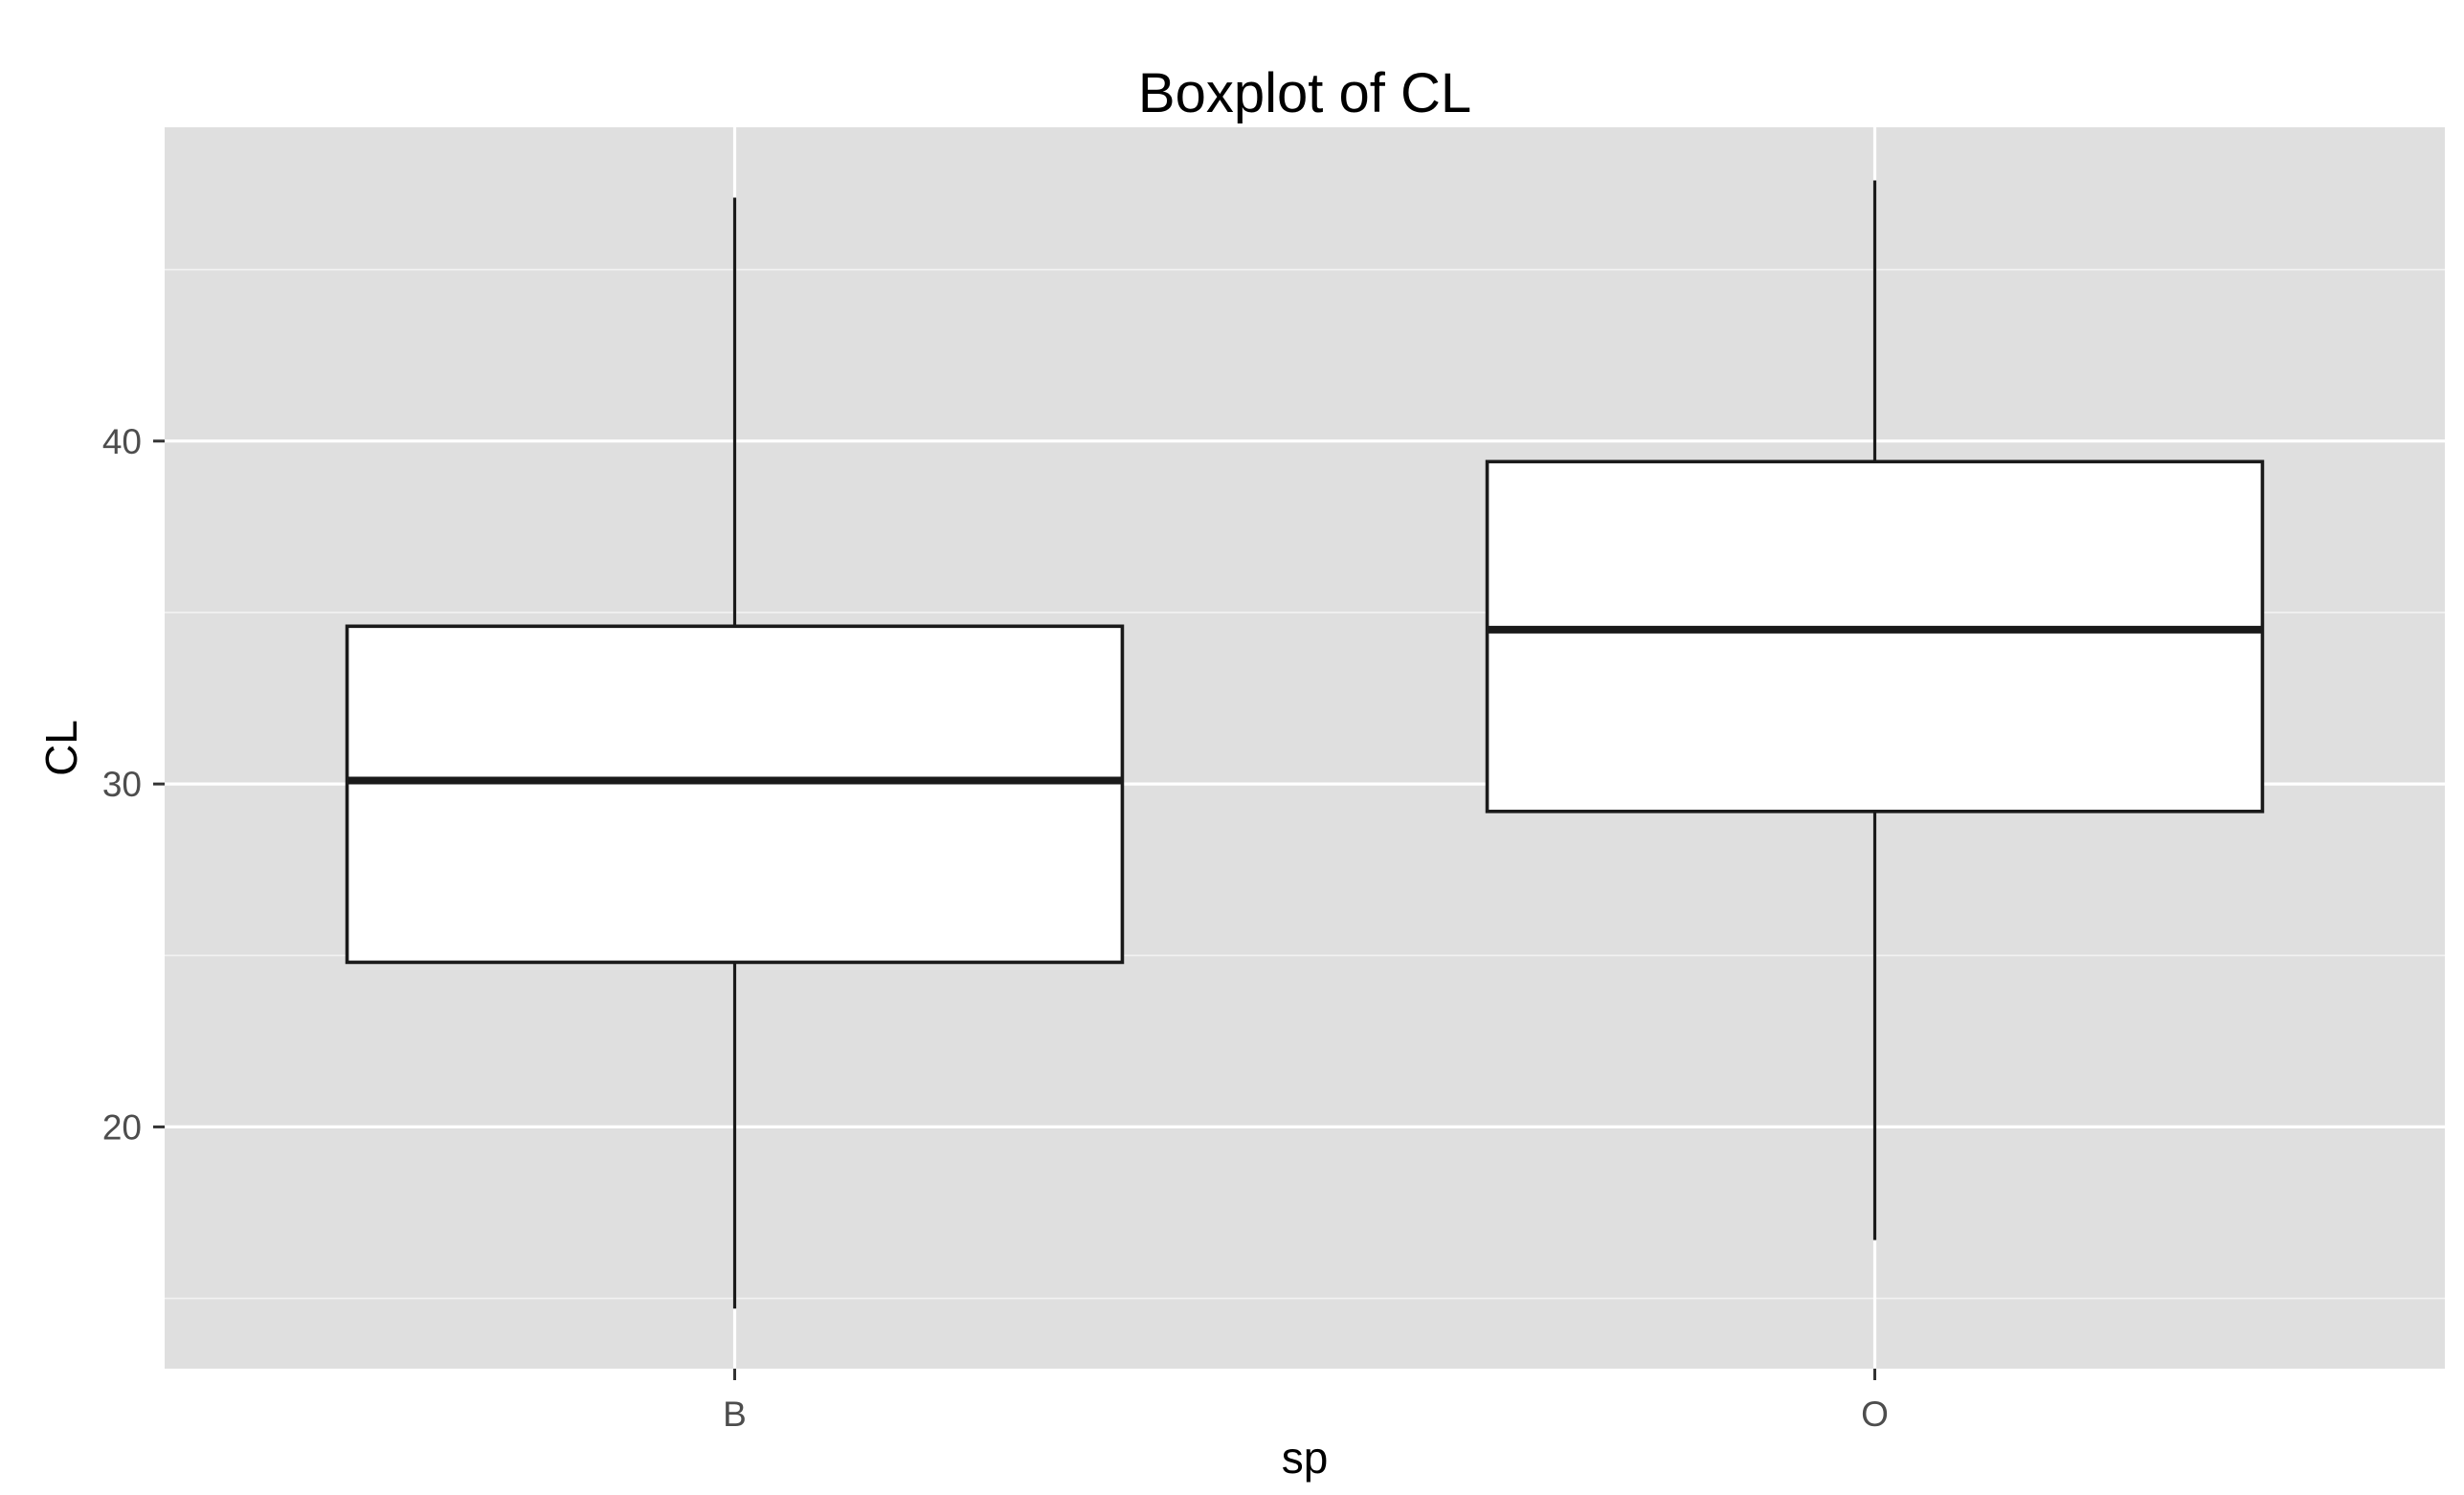 The image size is (2464, 1495). Describe the element at coordinates (122, 1127) in the screenshot. I see `y-tick-label: 20` at that location.